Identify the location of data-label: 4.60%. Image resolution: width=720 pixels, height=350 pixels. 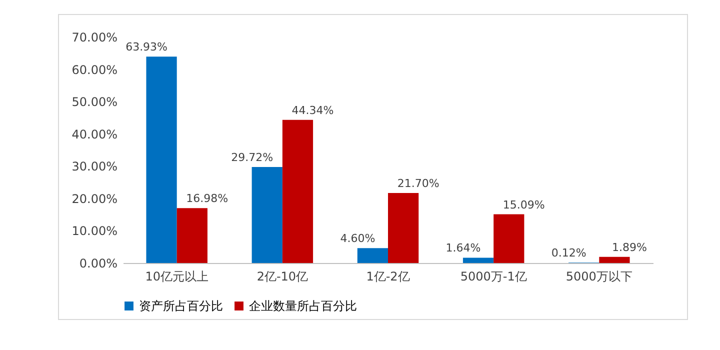
(358, 239).